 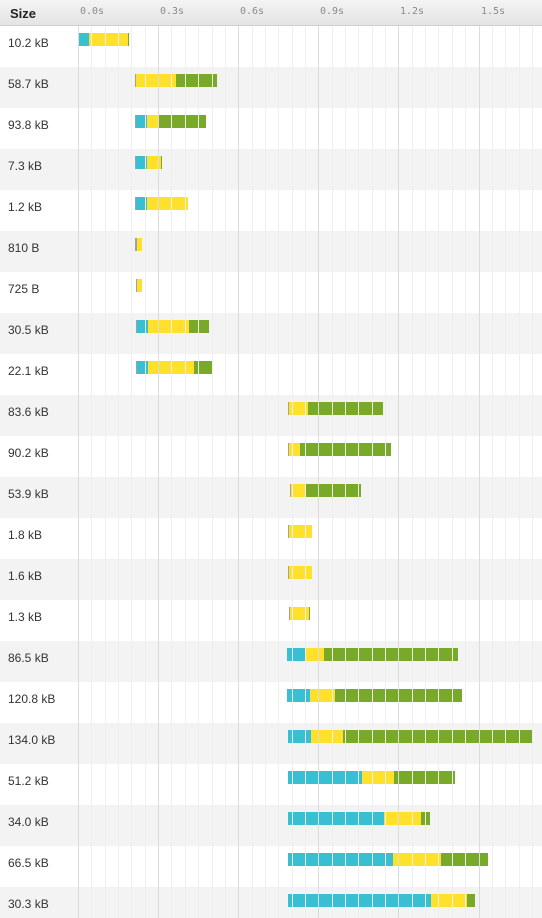 What do you see at coordinates (271, 784) in the screenshot?
I see `request-row: 51.2 kB` at bounding box center [271, 784].